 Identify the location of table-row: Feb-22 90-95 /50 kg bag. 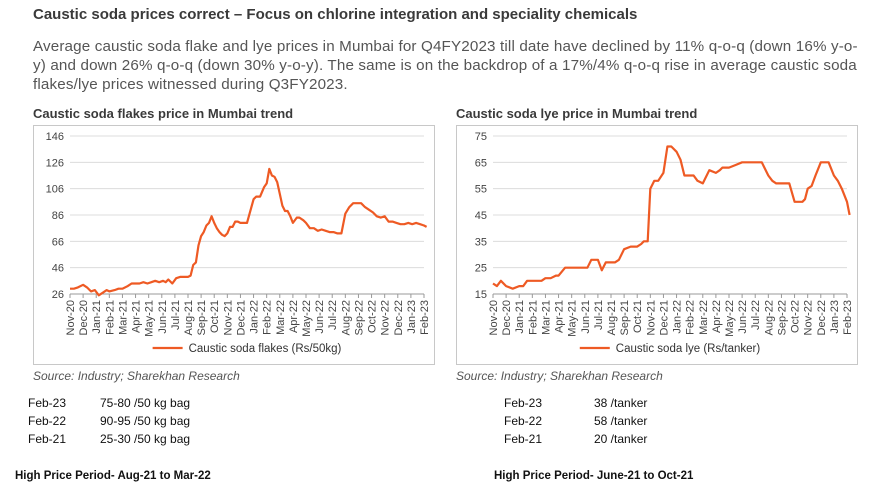
(138, 423).